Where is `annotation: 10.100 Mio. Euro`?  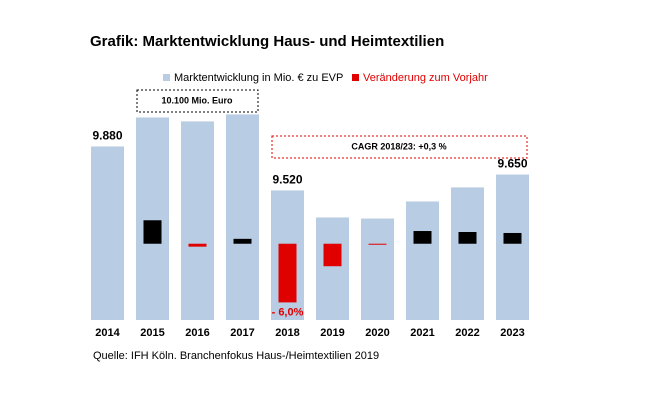
annotation: 10.100 Mio. Euro is located at coordinates (197, 100).